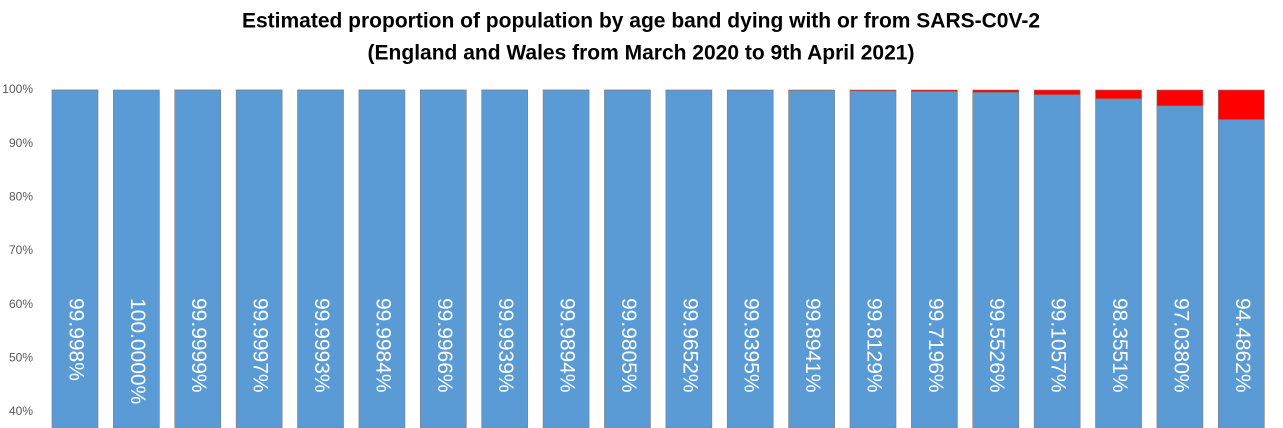 The height and width of the screenshot is (428, 1283). I want to click on data-label: 99.1057%, so click(1058, 345).